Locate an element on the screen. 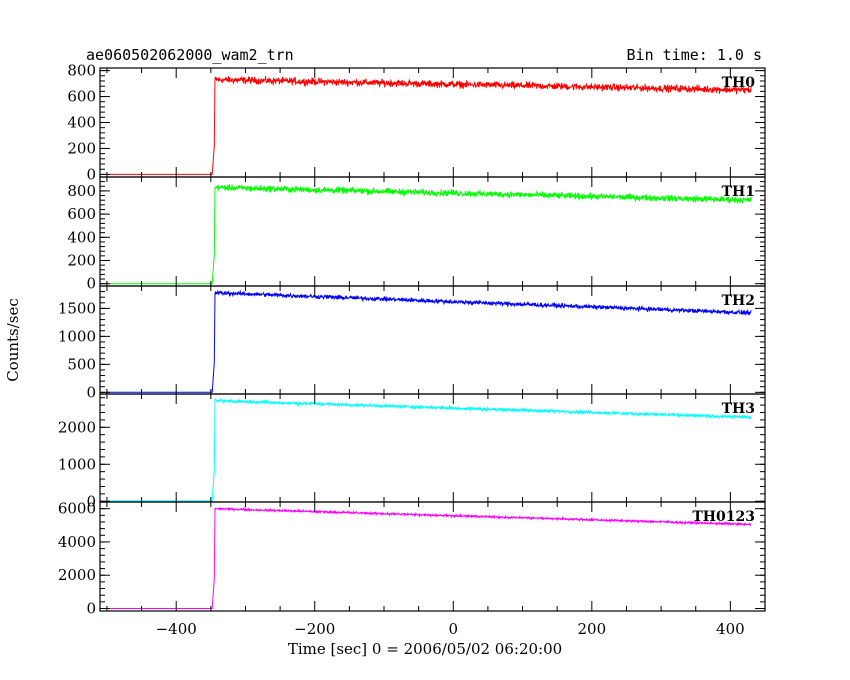 The image size is (850, 680). panel-label-th0123: TH0123 is located at coordinates (723, 517).